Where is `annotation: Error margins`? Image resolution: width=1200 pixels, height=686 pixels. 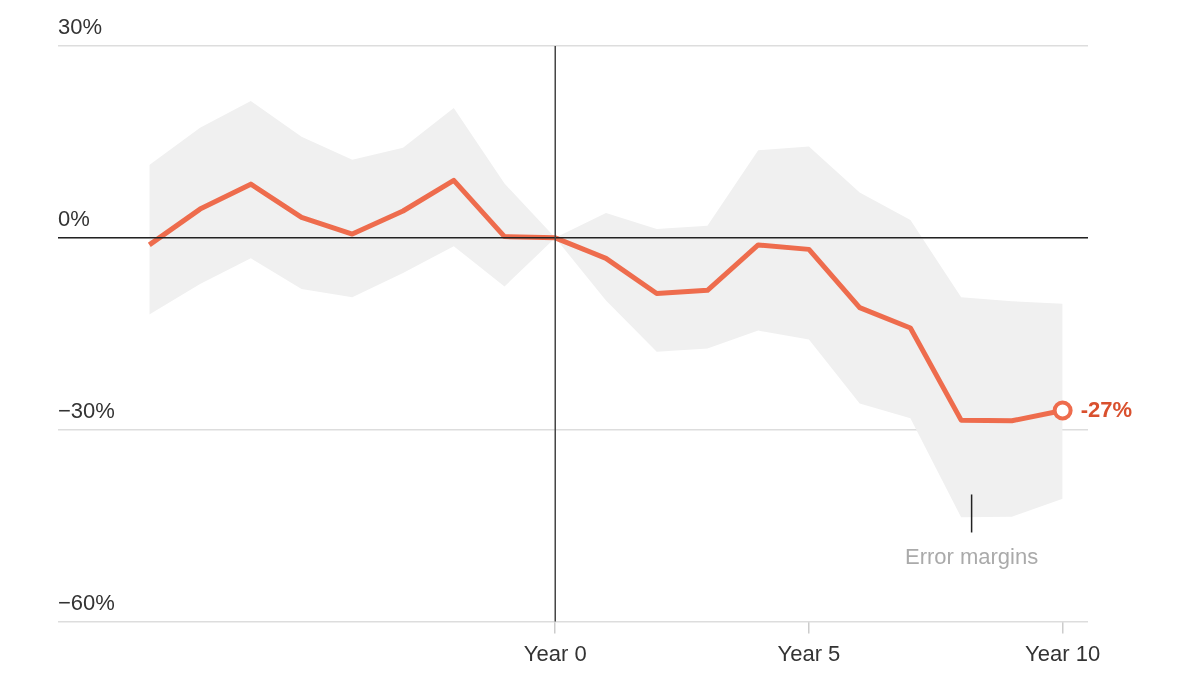
annotation: Error margins is located at coordinates (971, 556).